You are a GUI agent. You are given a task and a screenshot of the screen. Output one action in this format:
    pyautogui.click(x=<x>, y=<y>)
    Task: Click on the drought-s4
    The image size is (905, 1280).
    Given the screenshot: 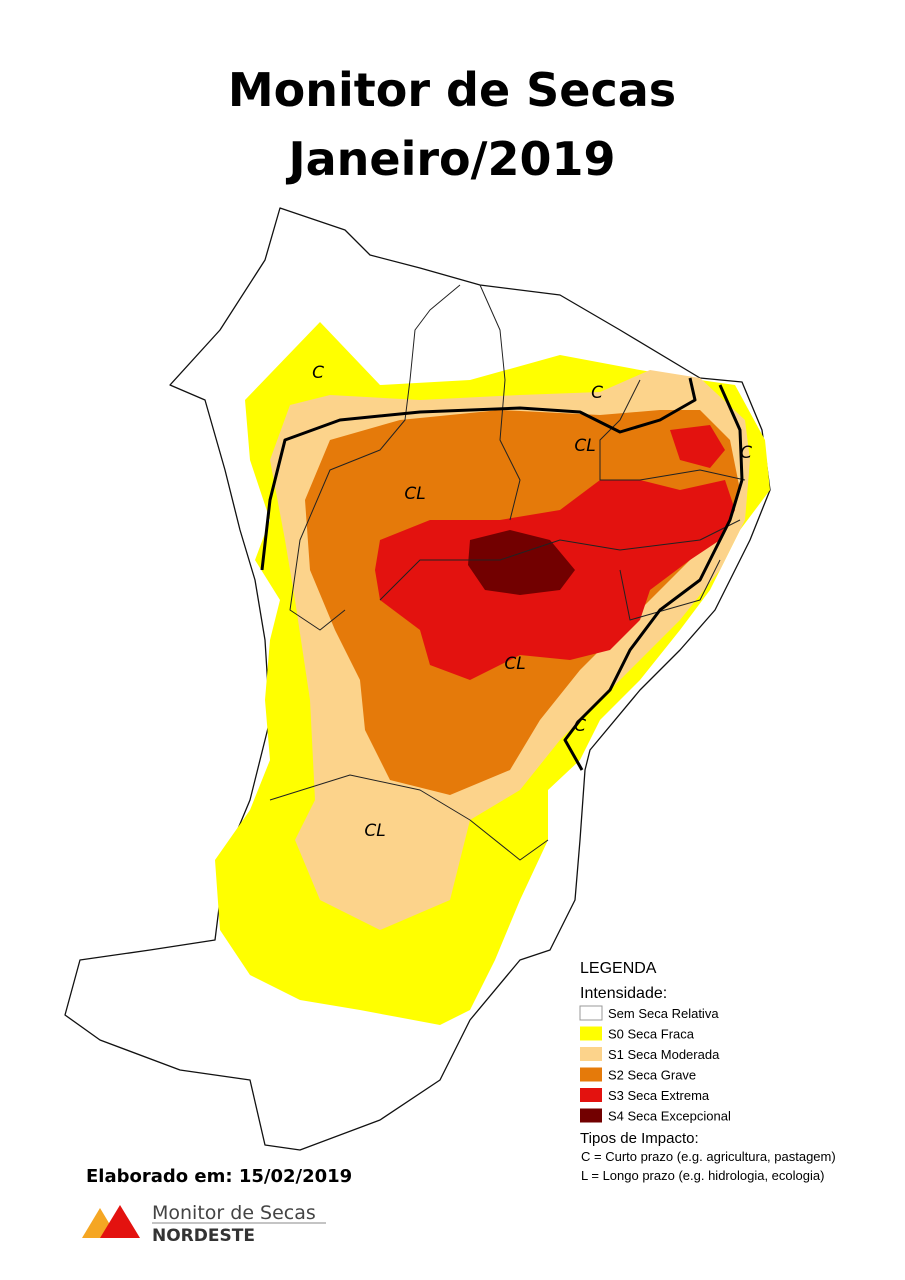 What is the action you would take?
    pyautogui.click(x=521, y=562)
    